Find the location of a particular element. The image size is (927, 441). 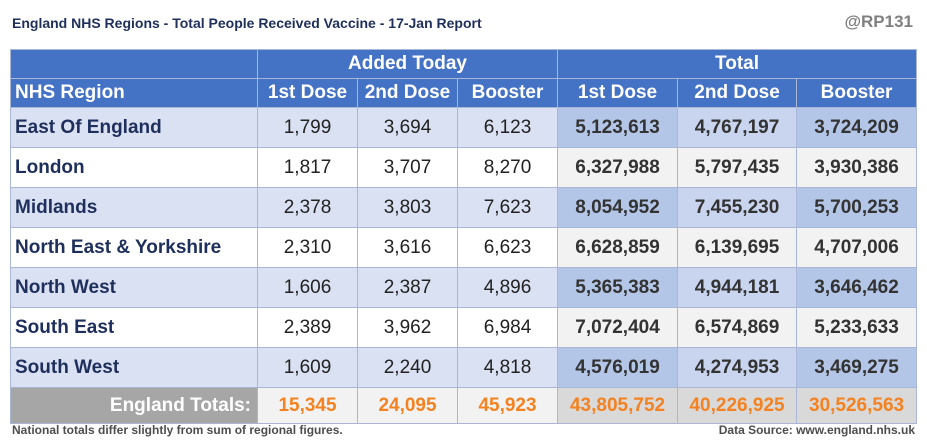

totals-total-2nd: 40,226,925 is located at coordinates (737, 405).